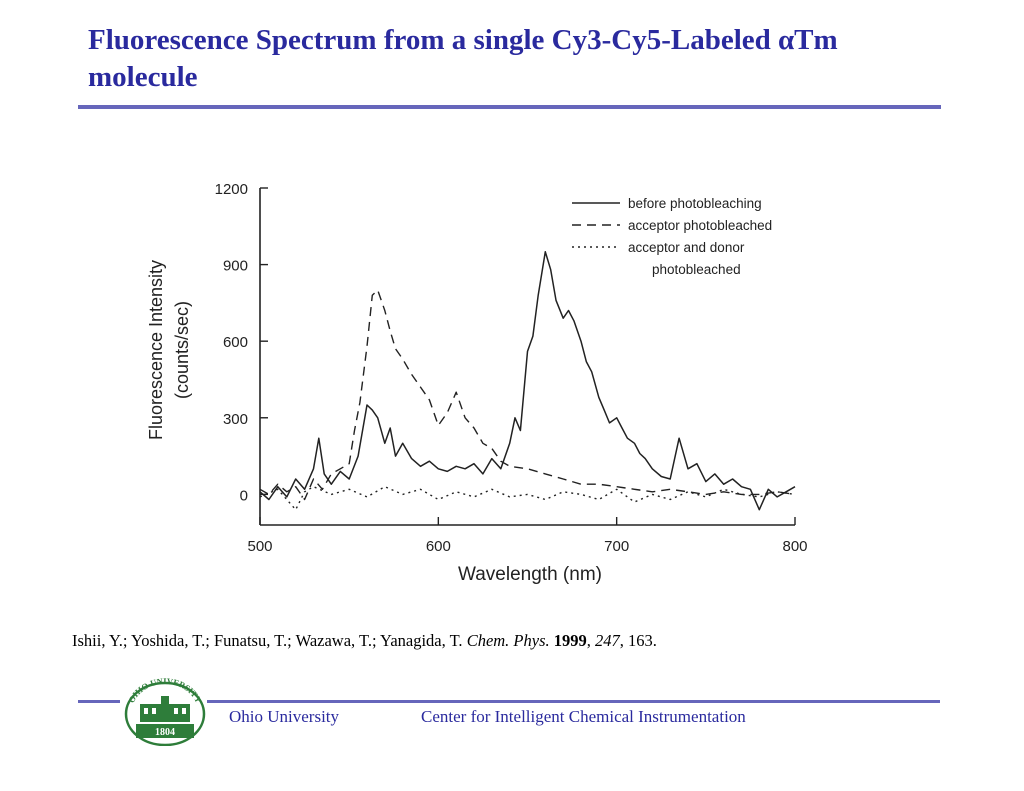 This screenshot has width=1024, height=791. Describe the element at coordinates (99, 701) in the screenshot. I see `footer-divider-left` at that location.